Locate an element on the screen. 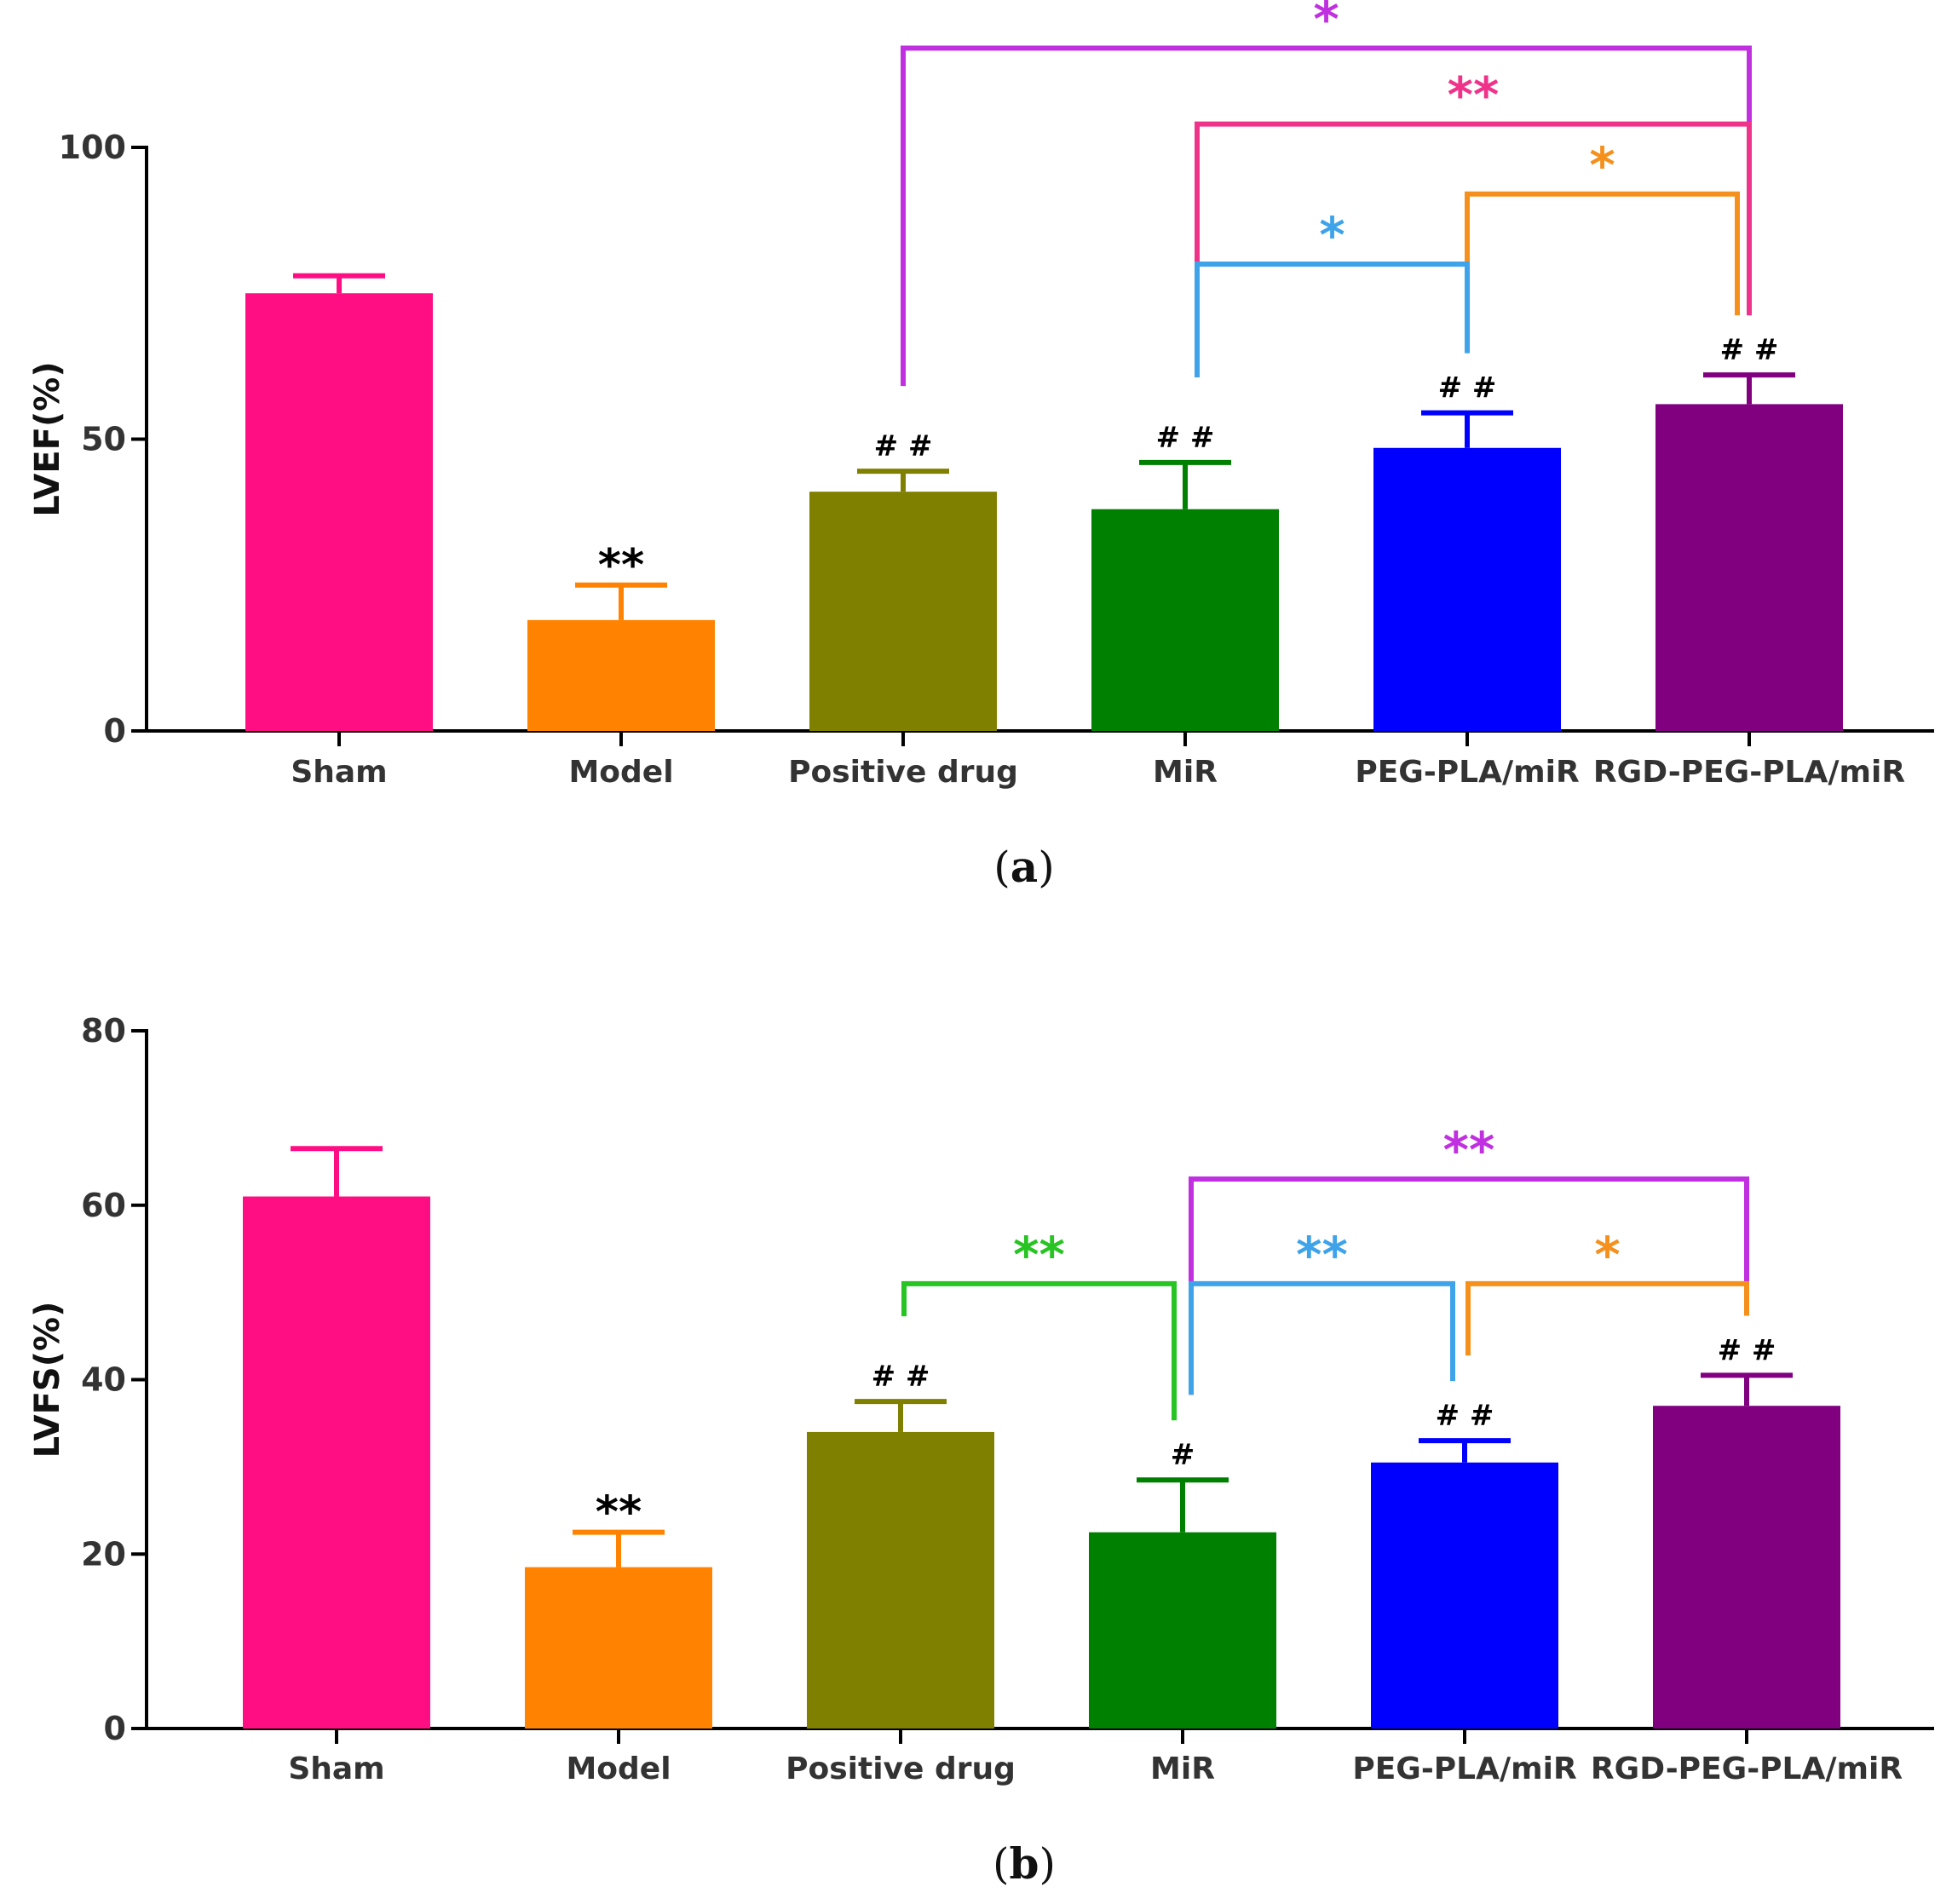 This screenshot has width=1952, height=1904. y-tick-label: 40 is located at coordinates (103, 1380).